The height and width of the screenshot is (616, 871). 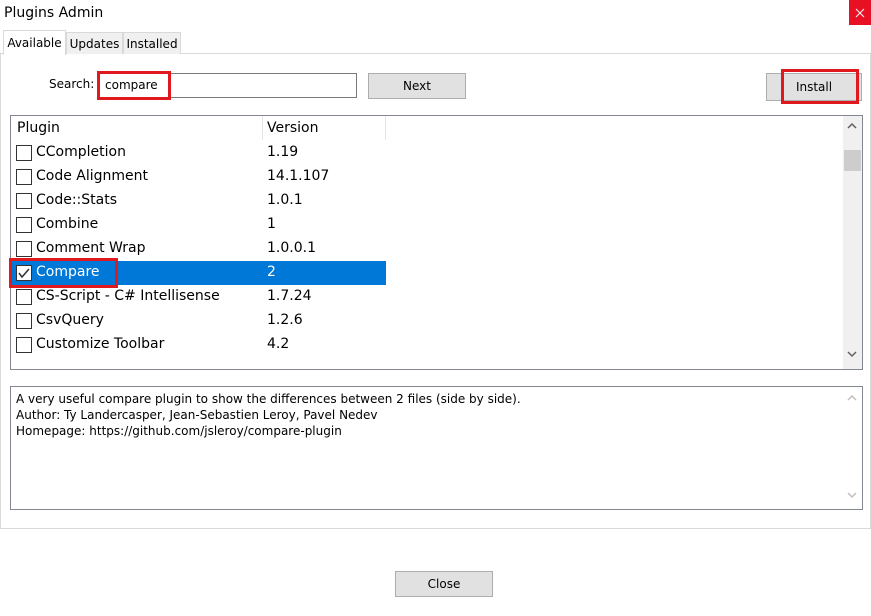 What do you see at coordinates (278, 344) in the screenshot?
I see `plugin-version: 4.2` at bounding box center [278, 344].